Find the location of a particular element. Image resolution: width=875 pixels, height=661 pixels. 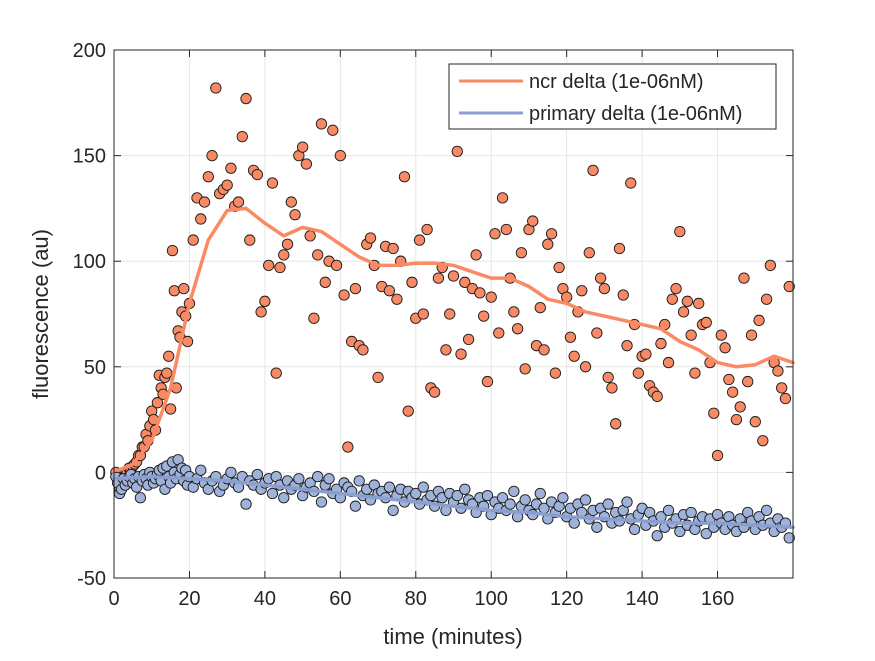

x-tick-label: 100 is located at coordinates (491, 599).